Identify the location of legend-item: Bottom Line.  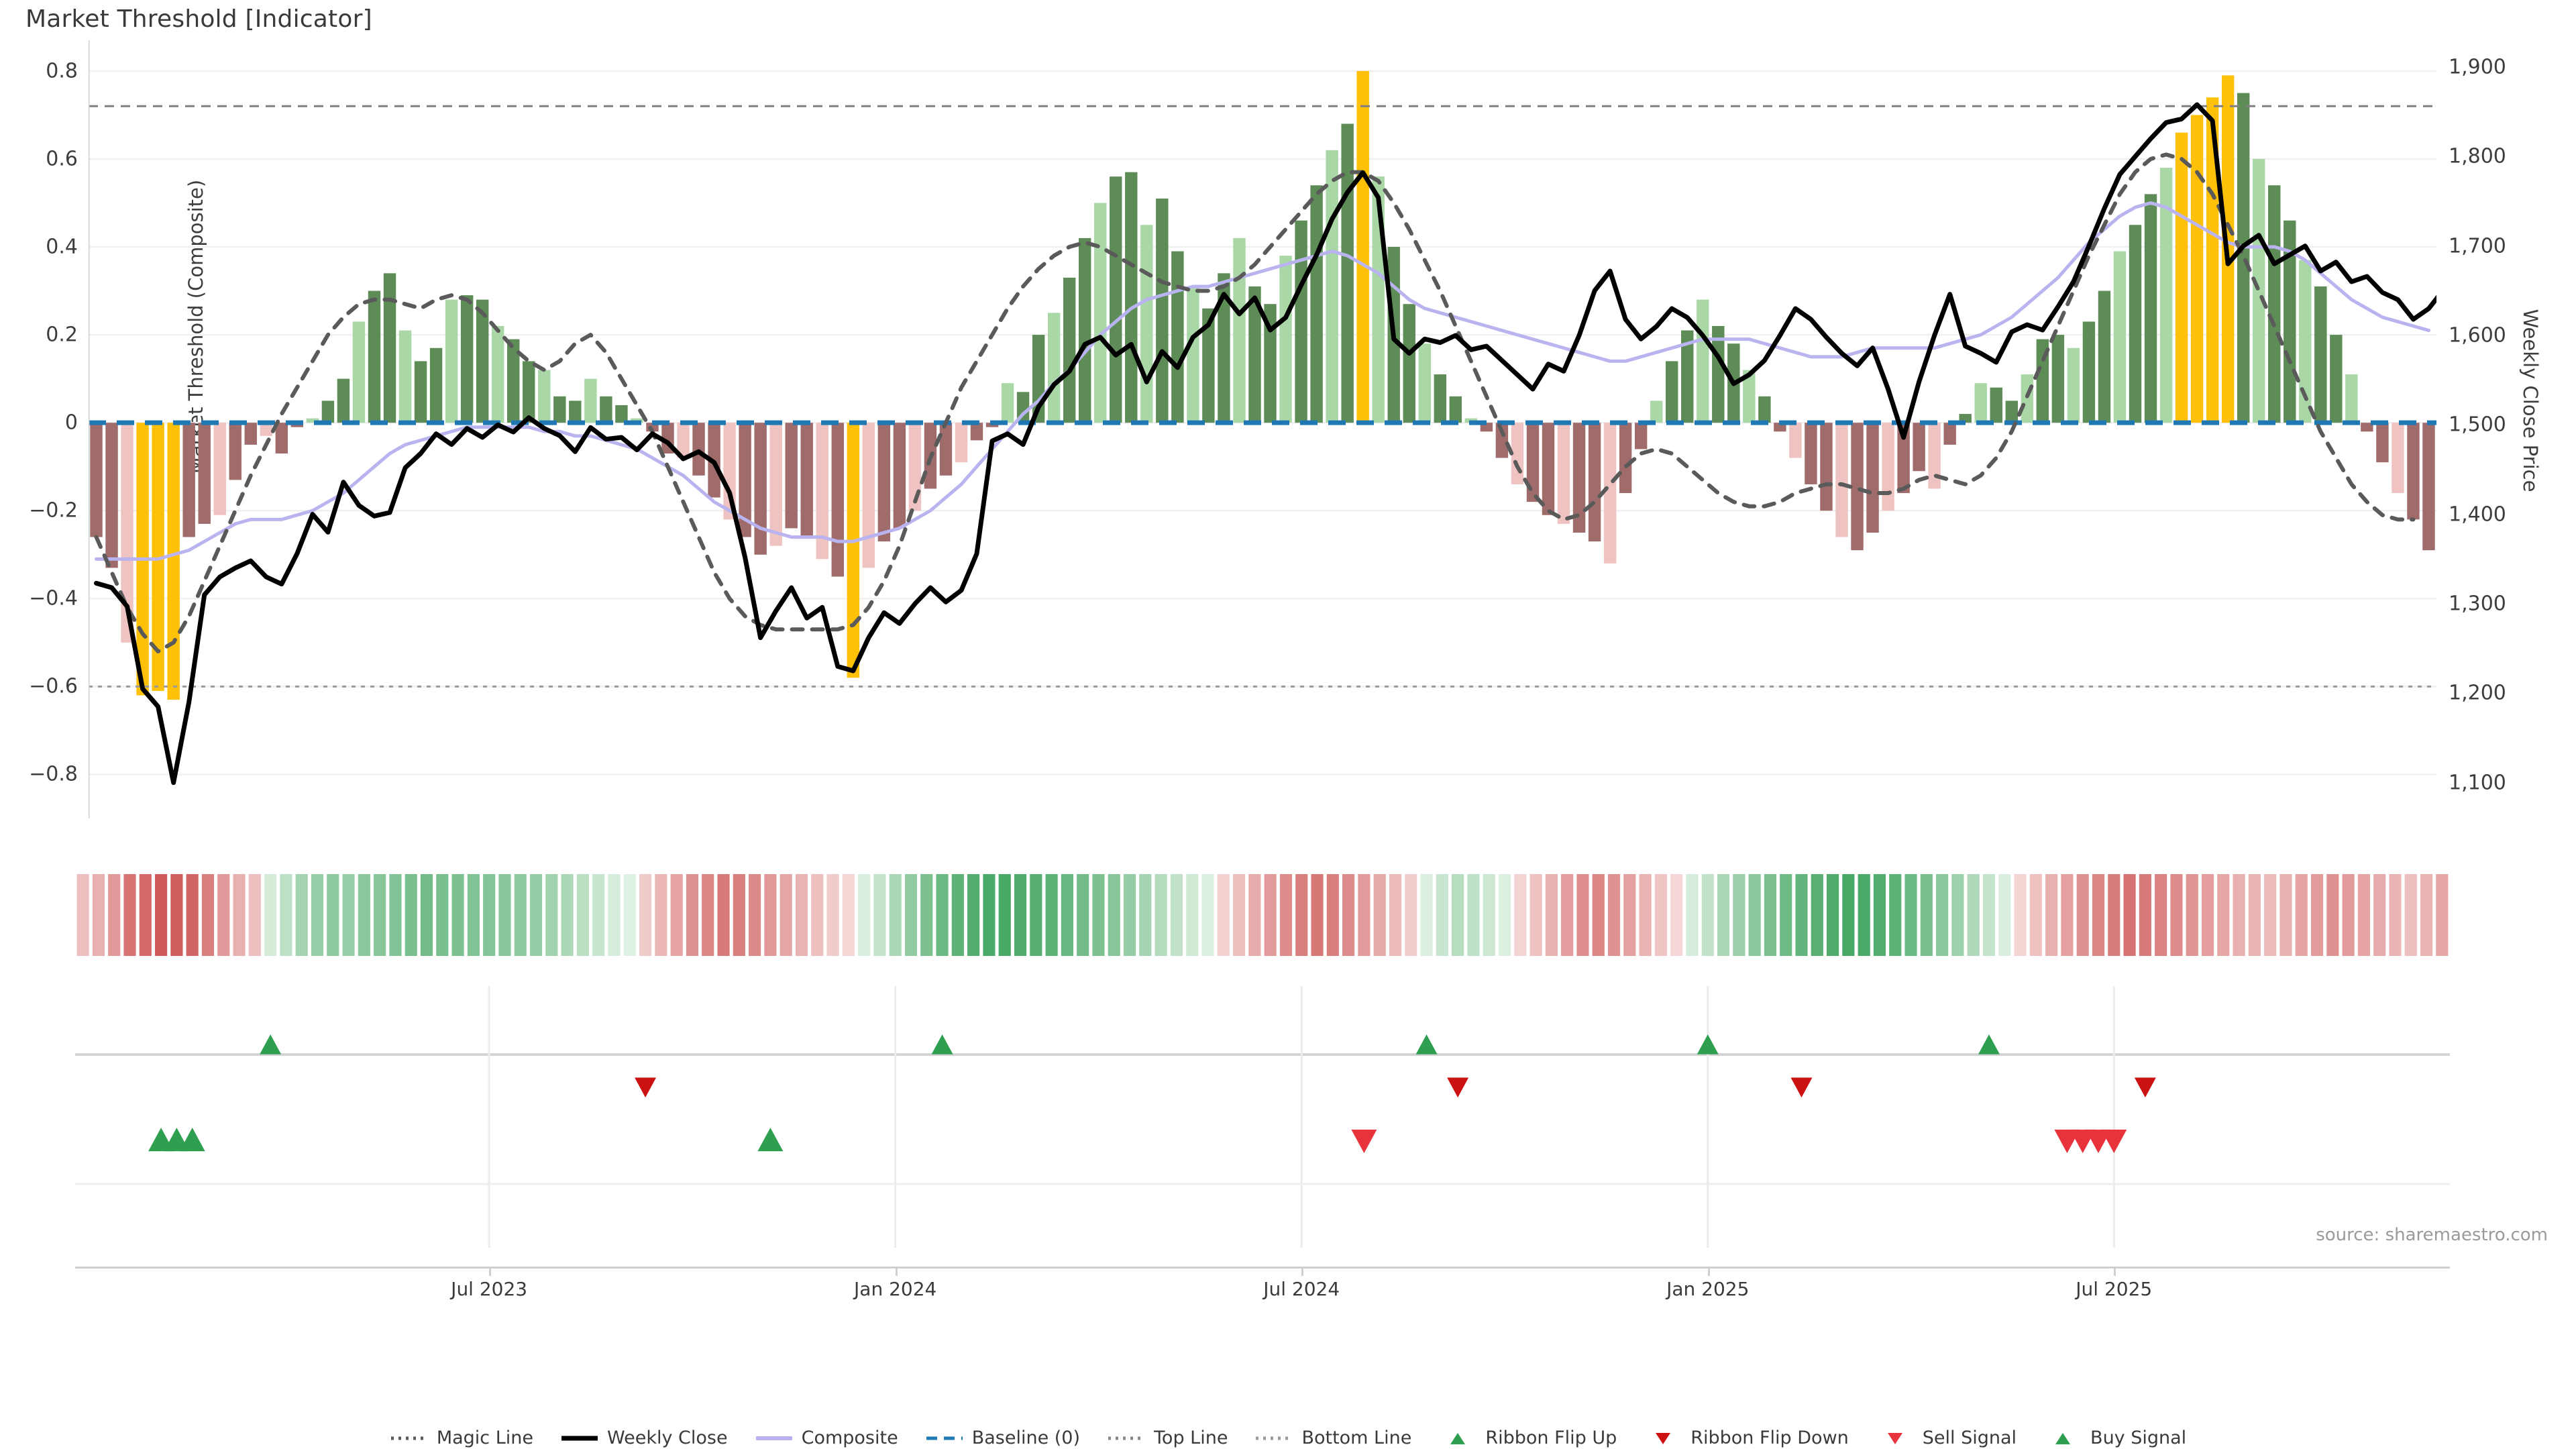
(1332, 1438).